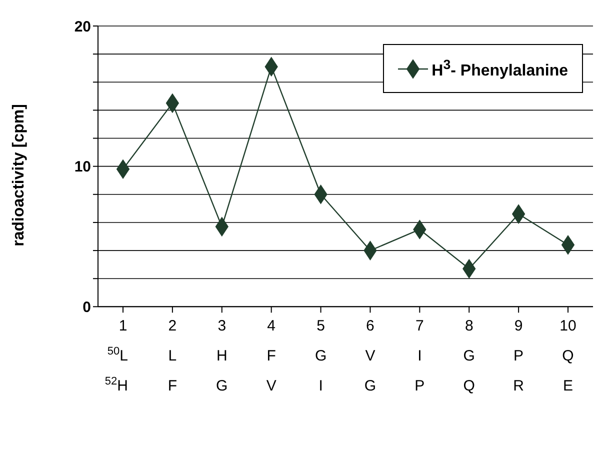 This screenshot has width=605, height=456. Describe the element at coordinates (173, 356) in the screenshot. I see `x-tick-label: 2 L F` at that location.